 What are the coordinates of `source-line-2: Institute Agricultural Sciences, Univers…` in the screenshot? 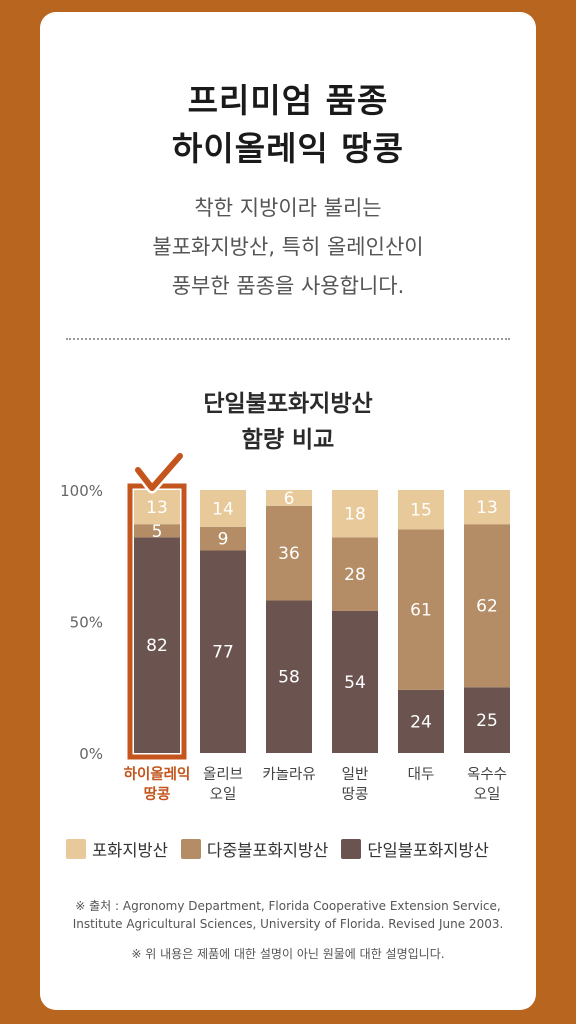 It's located at (288, 924).